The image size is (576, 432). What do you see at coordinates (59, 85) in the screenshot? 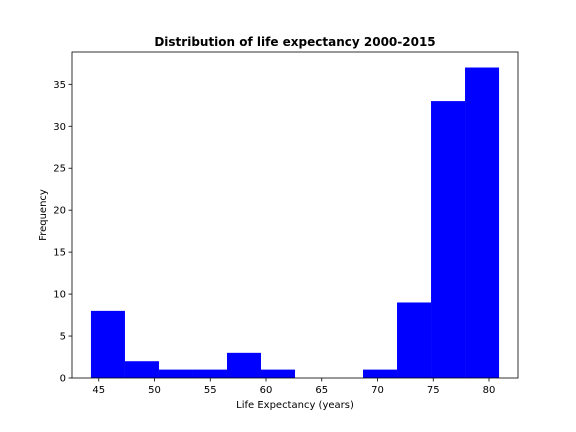
I see `y-tick-label: 35` at bounding box center [59, 85].